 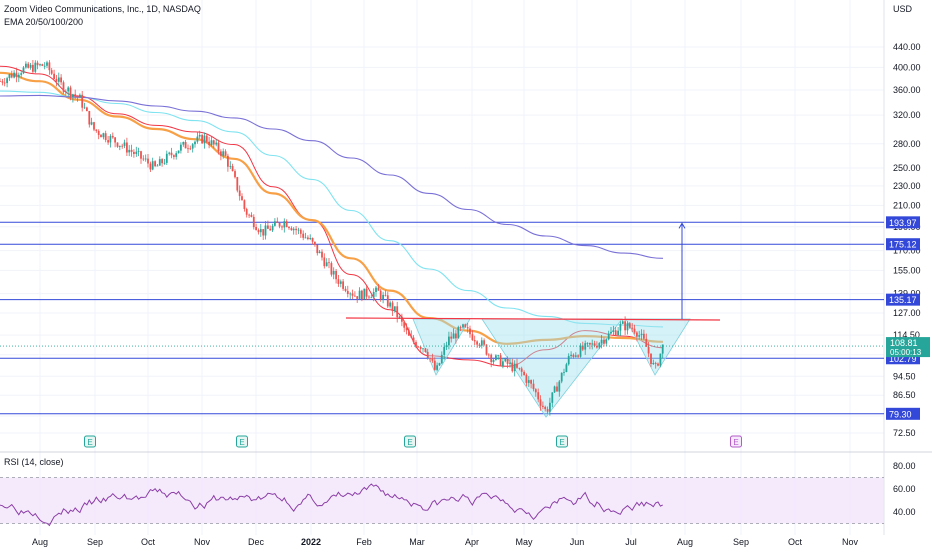 I want to click on x-tick-label: Apr, so click(x=472, y=542).